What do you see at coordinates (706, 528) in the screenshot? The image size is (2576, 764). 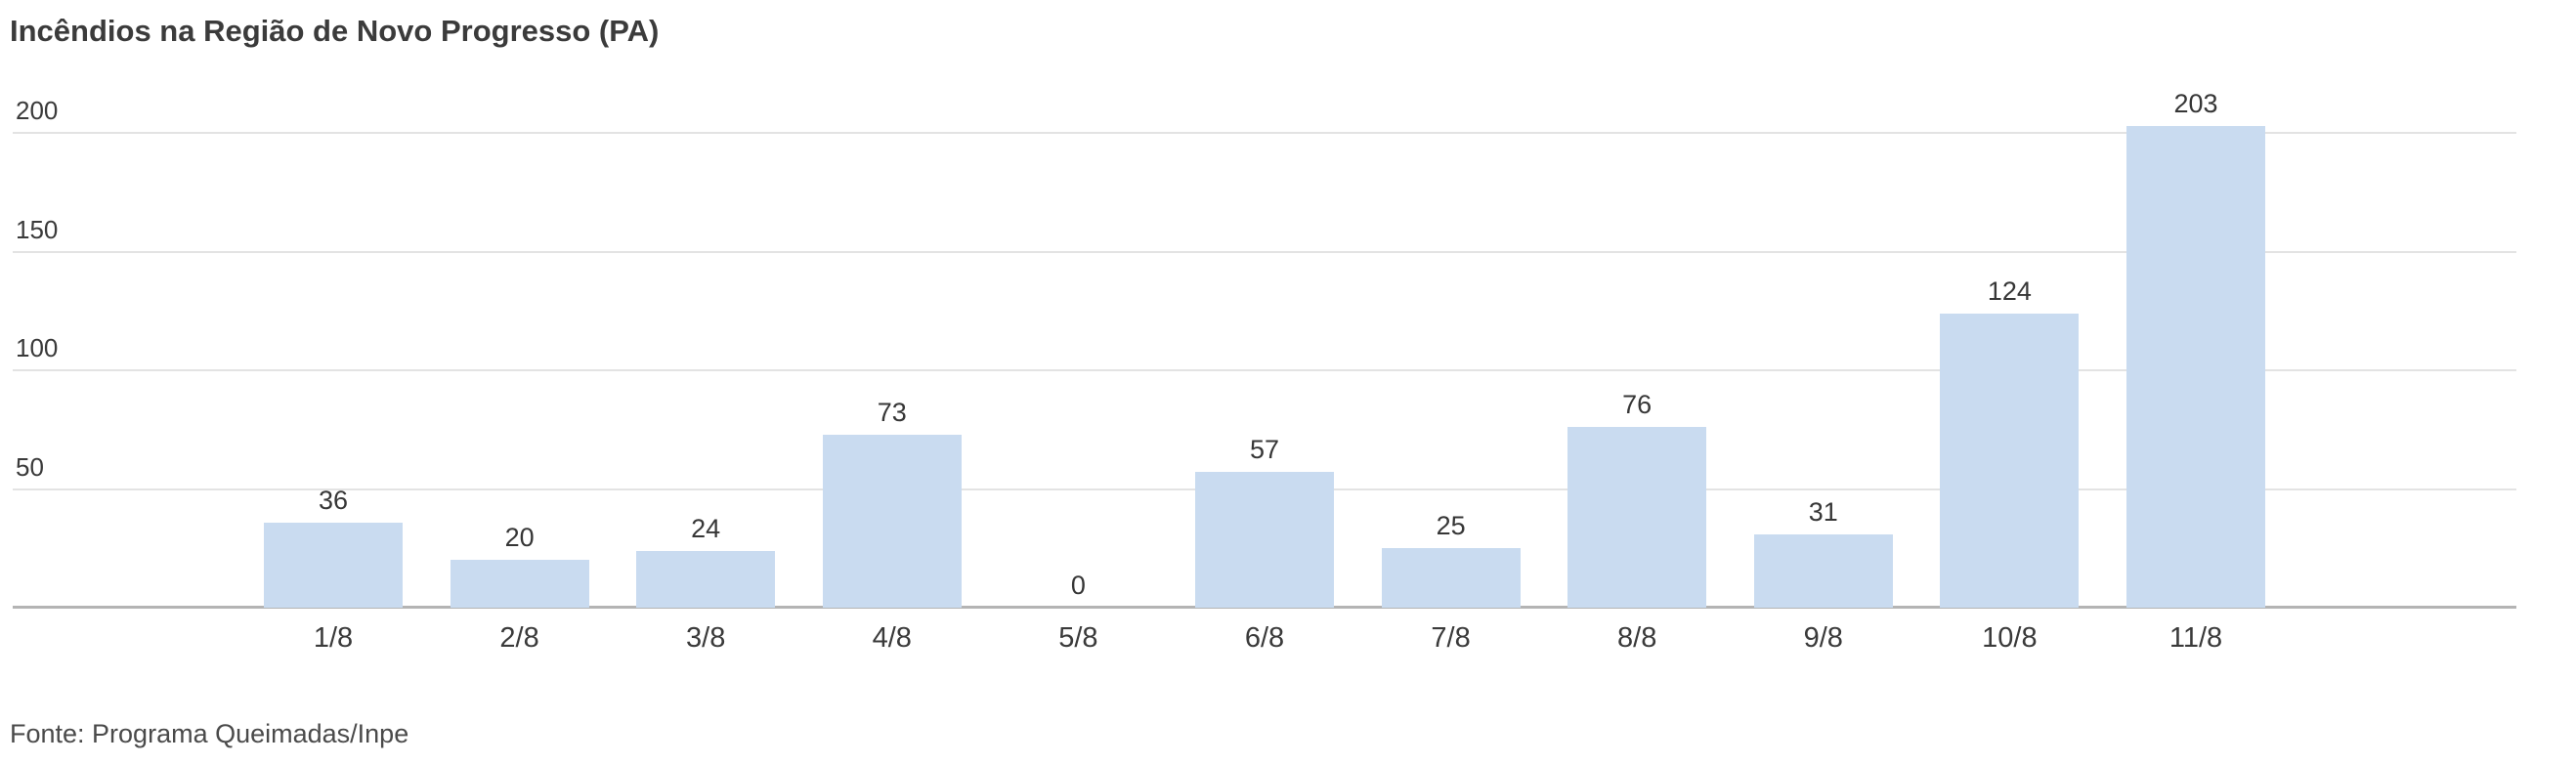 I see `bar-value-label: 24` at bounding box center [706, 528].